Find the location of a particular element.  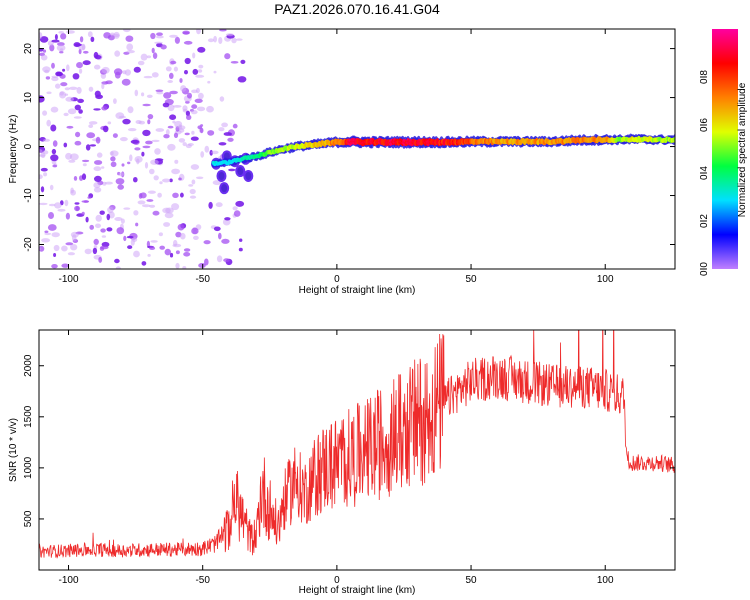

spectrogram-noise-blobs is located at coordinates (143, 149).